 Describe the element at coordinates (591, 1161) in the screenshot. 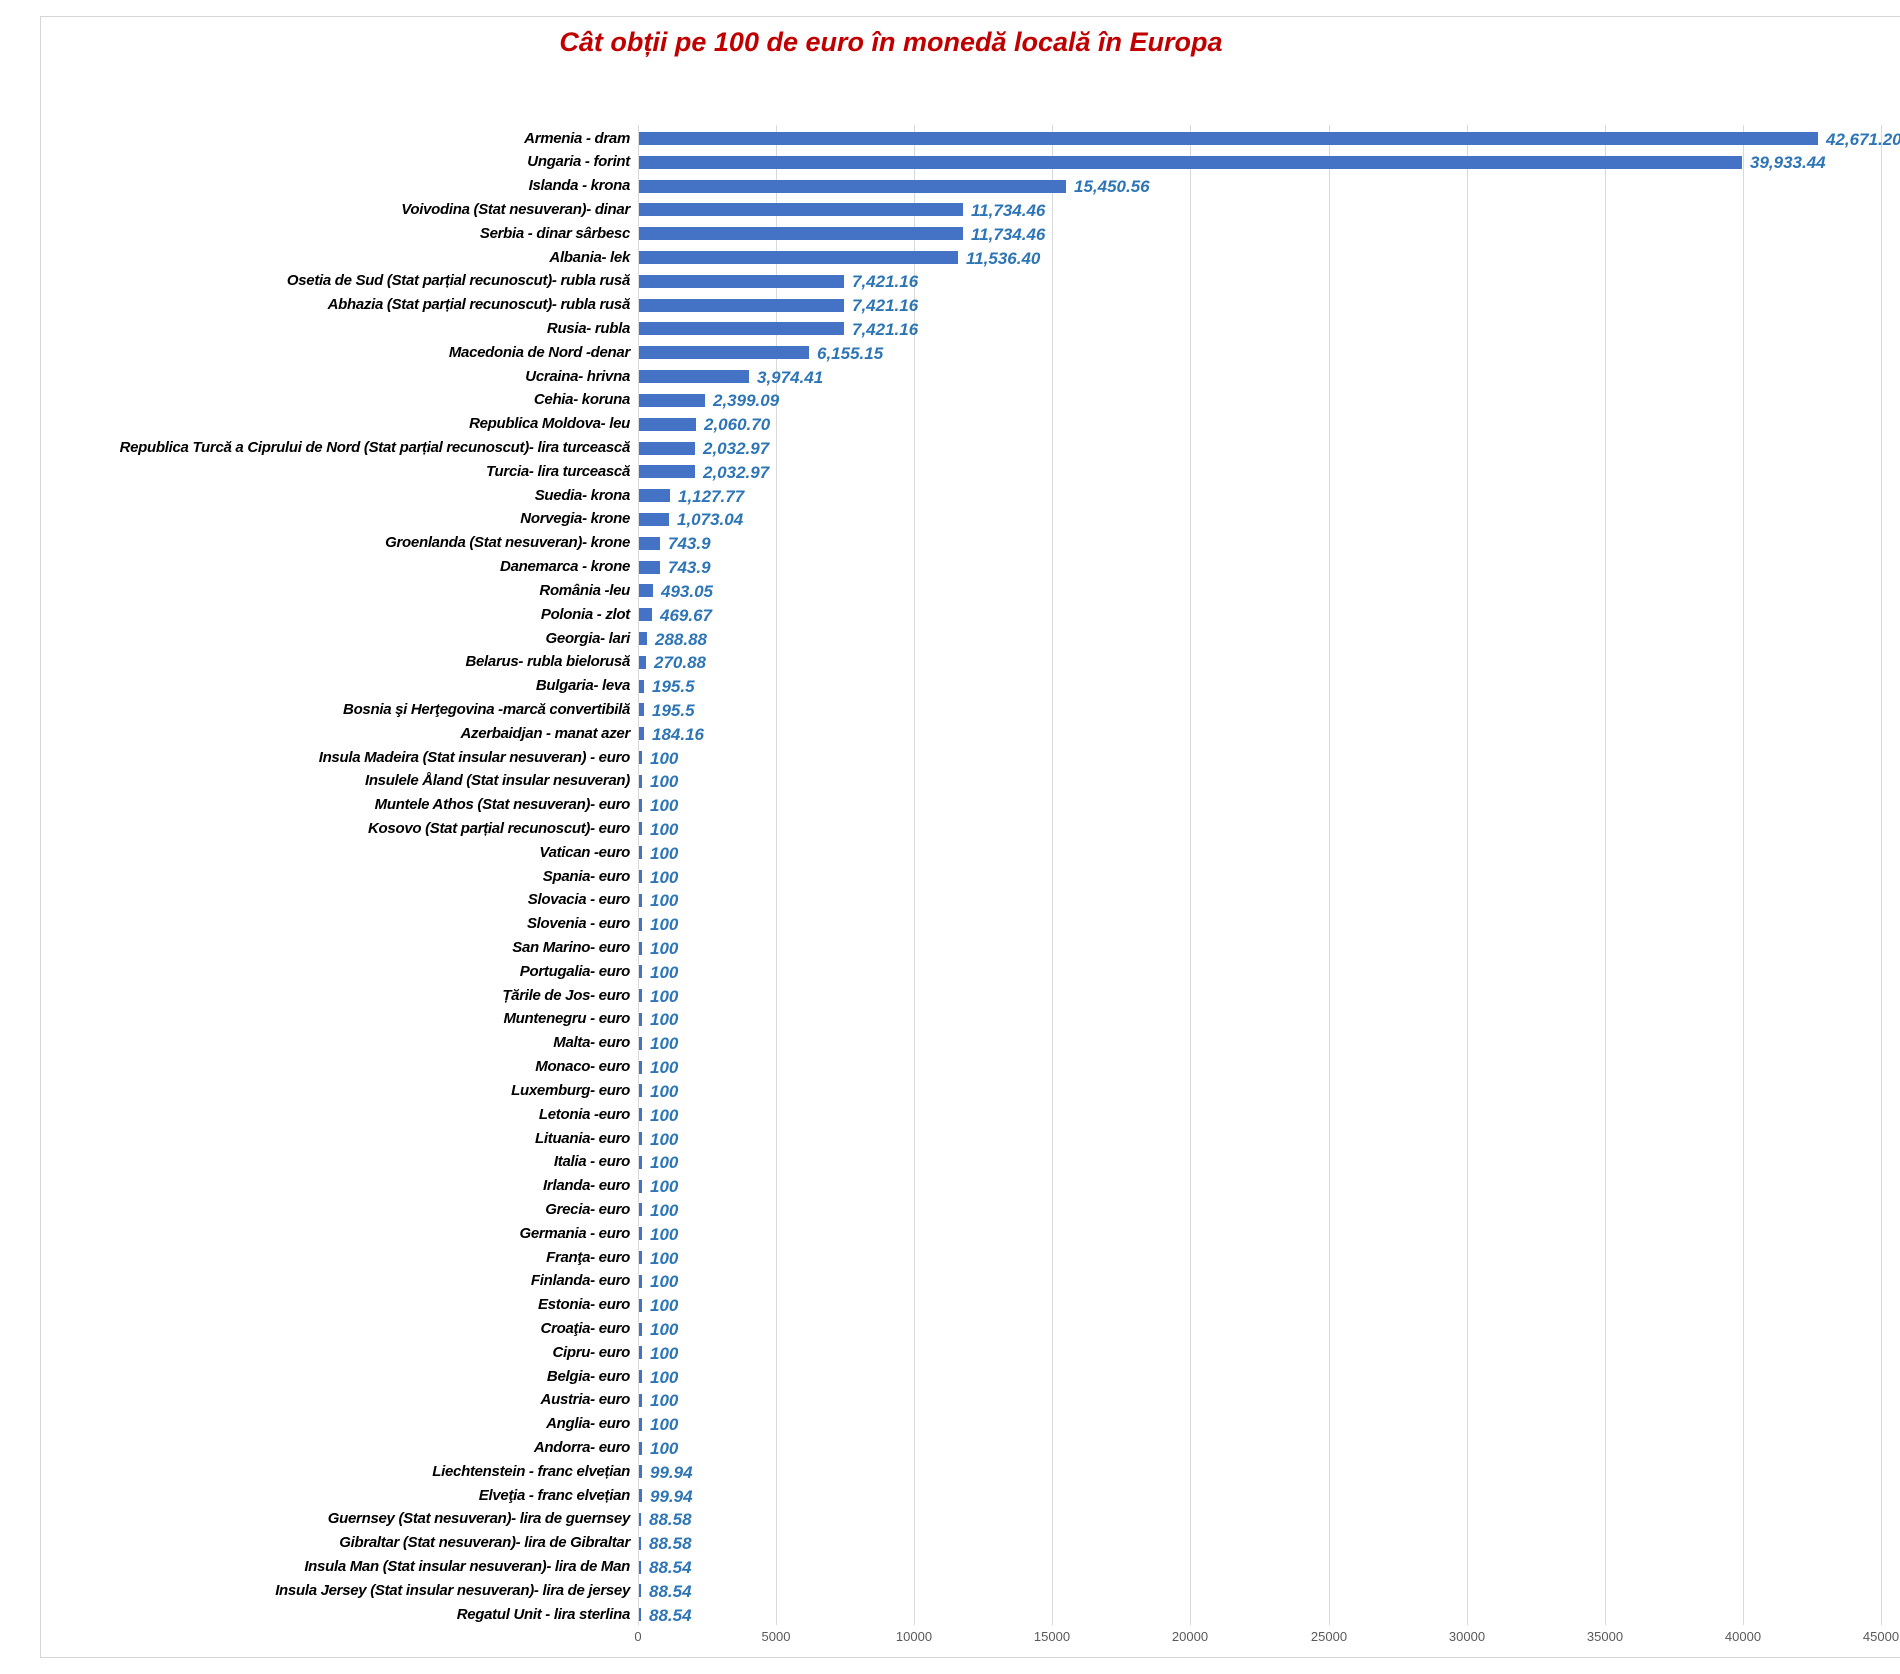

I see `category-label: Italia - euro` at that location.